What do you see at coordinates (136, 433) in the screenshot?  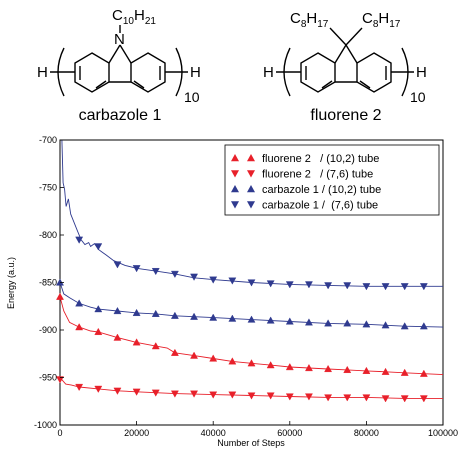 I see `x-tick-label: 20000` at bounding box center [136, 433].